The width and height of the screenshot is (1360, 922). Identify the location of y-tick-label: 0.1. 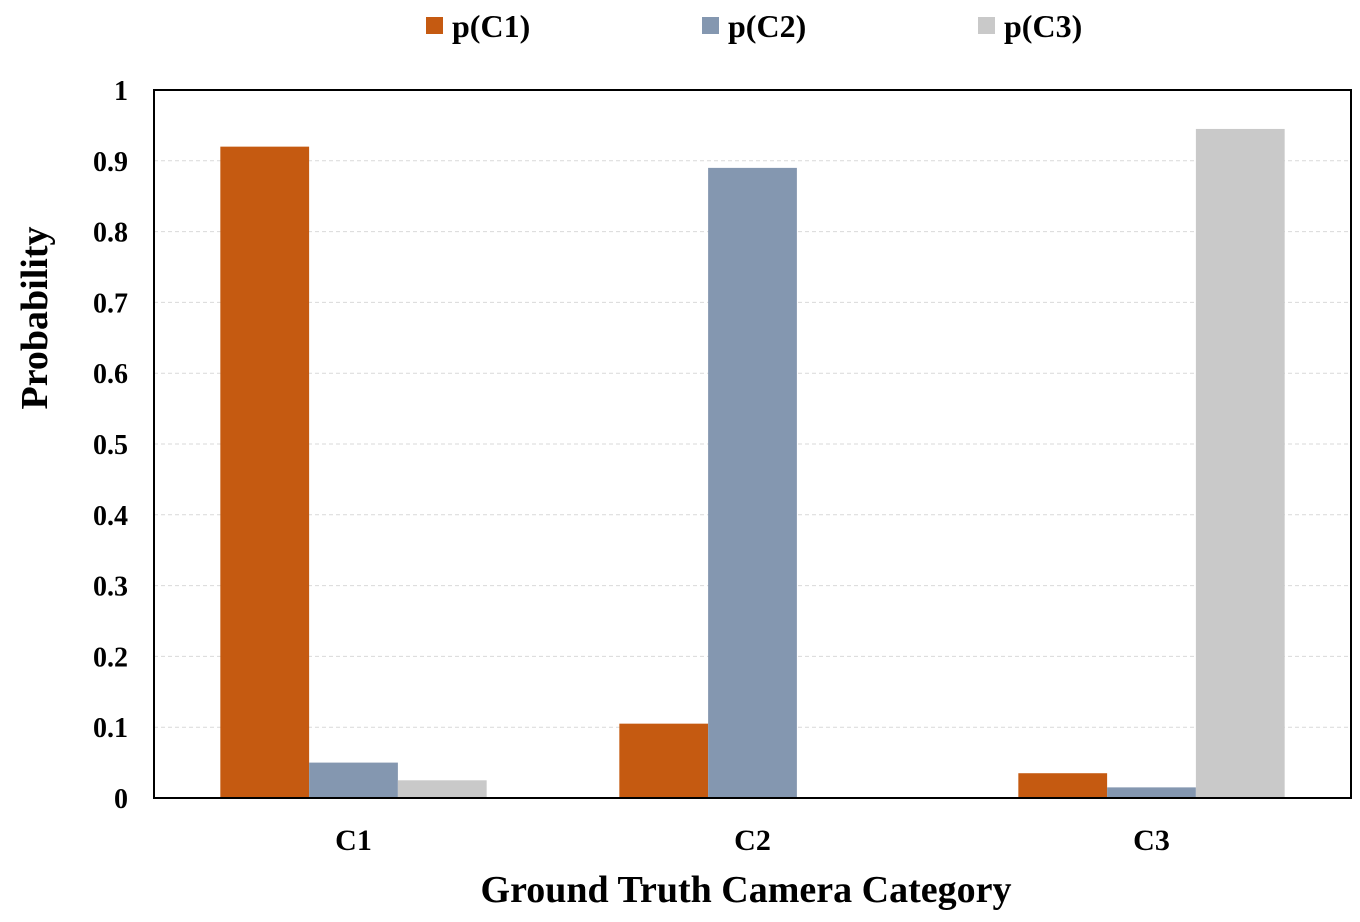
(110, 728).